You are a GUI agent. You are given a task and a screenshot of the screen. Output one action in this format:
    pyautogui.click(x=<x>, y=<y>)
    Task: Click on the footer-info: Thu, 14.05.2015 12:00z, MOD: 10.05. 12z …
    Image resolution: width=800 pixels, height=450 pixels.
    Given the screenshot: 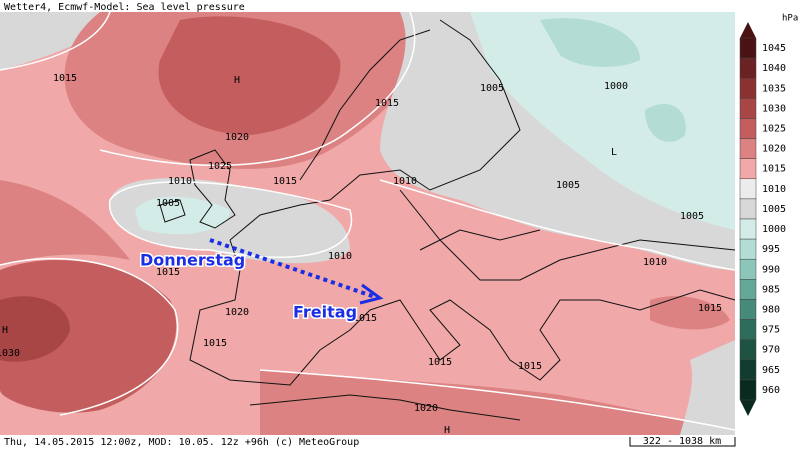 What is the action you would take?
    pyautogui.click(x=181, y=442)
    